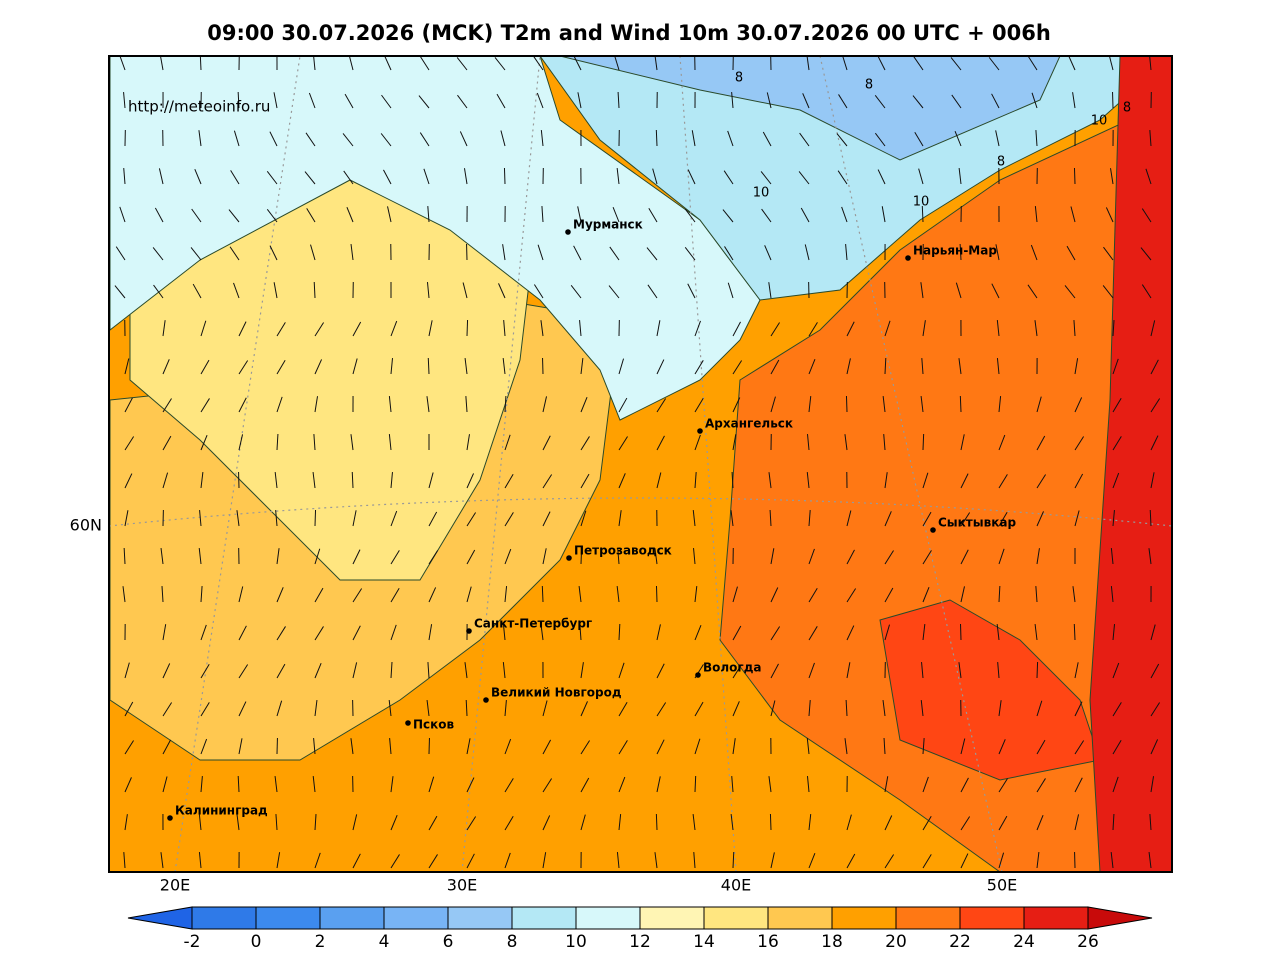 This screenshot has height=967, width=1281. I want to click on colorbar-tick-label: 4, so click(384, 942).